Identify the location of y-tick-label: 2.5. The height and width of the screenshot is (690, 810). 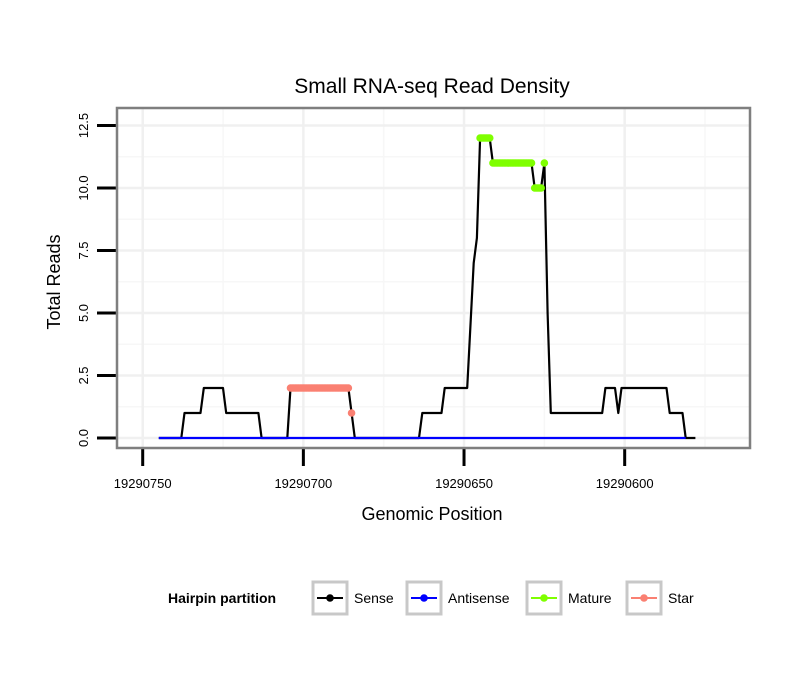
(83, 375).